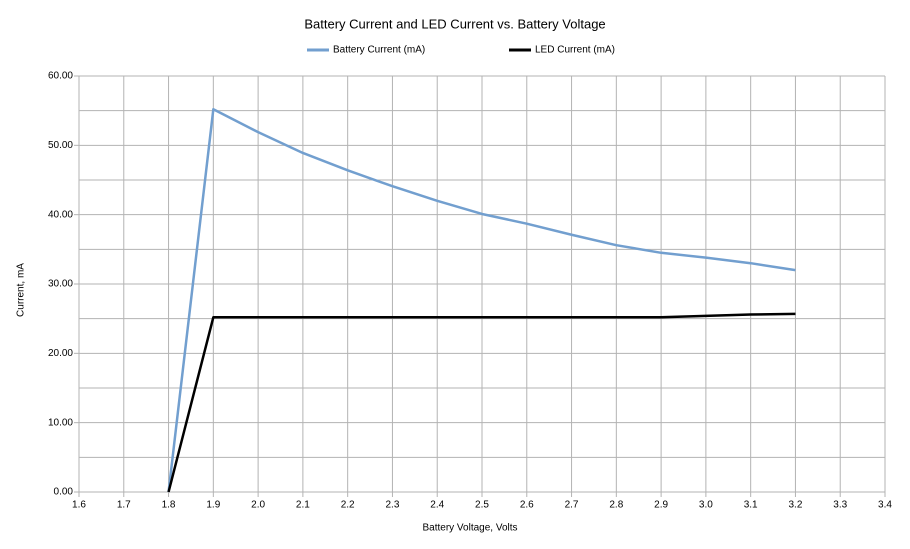  What do you see at coordinates (21, 290) in the screenshot?
I see `y-axis-label: Current, mA` at bounding box center [21, 290].